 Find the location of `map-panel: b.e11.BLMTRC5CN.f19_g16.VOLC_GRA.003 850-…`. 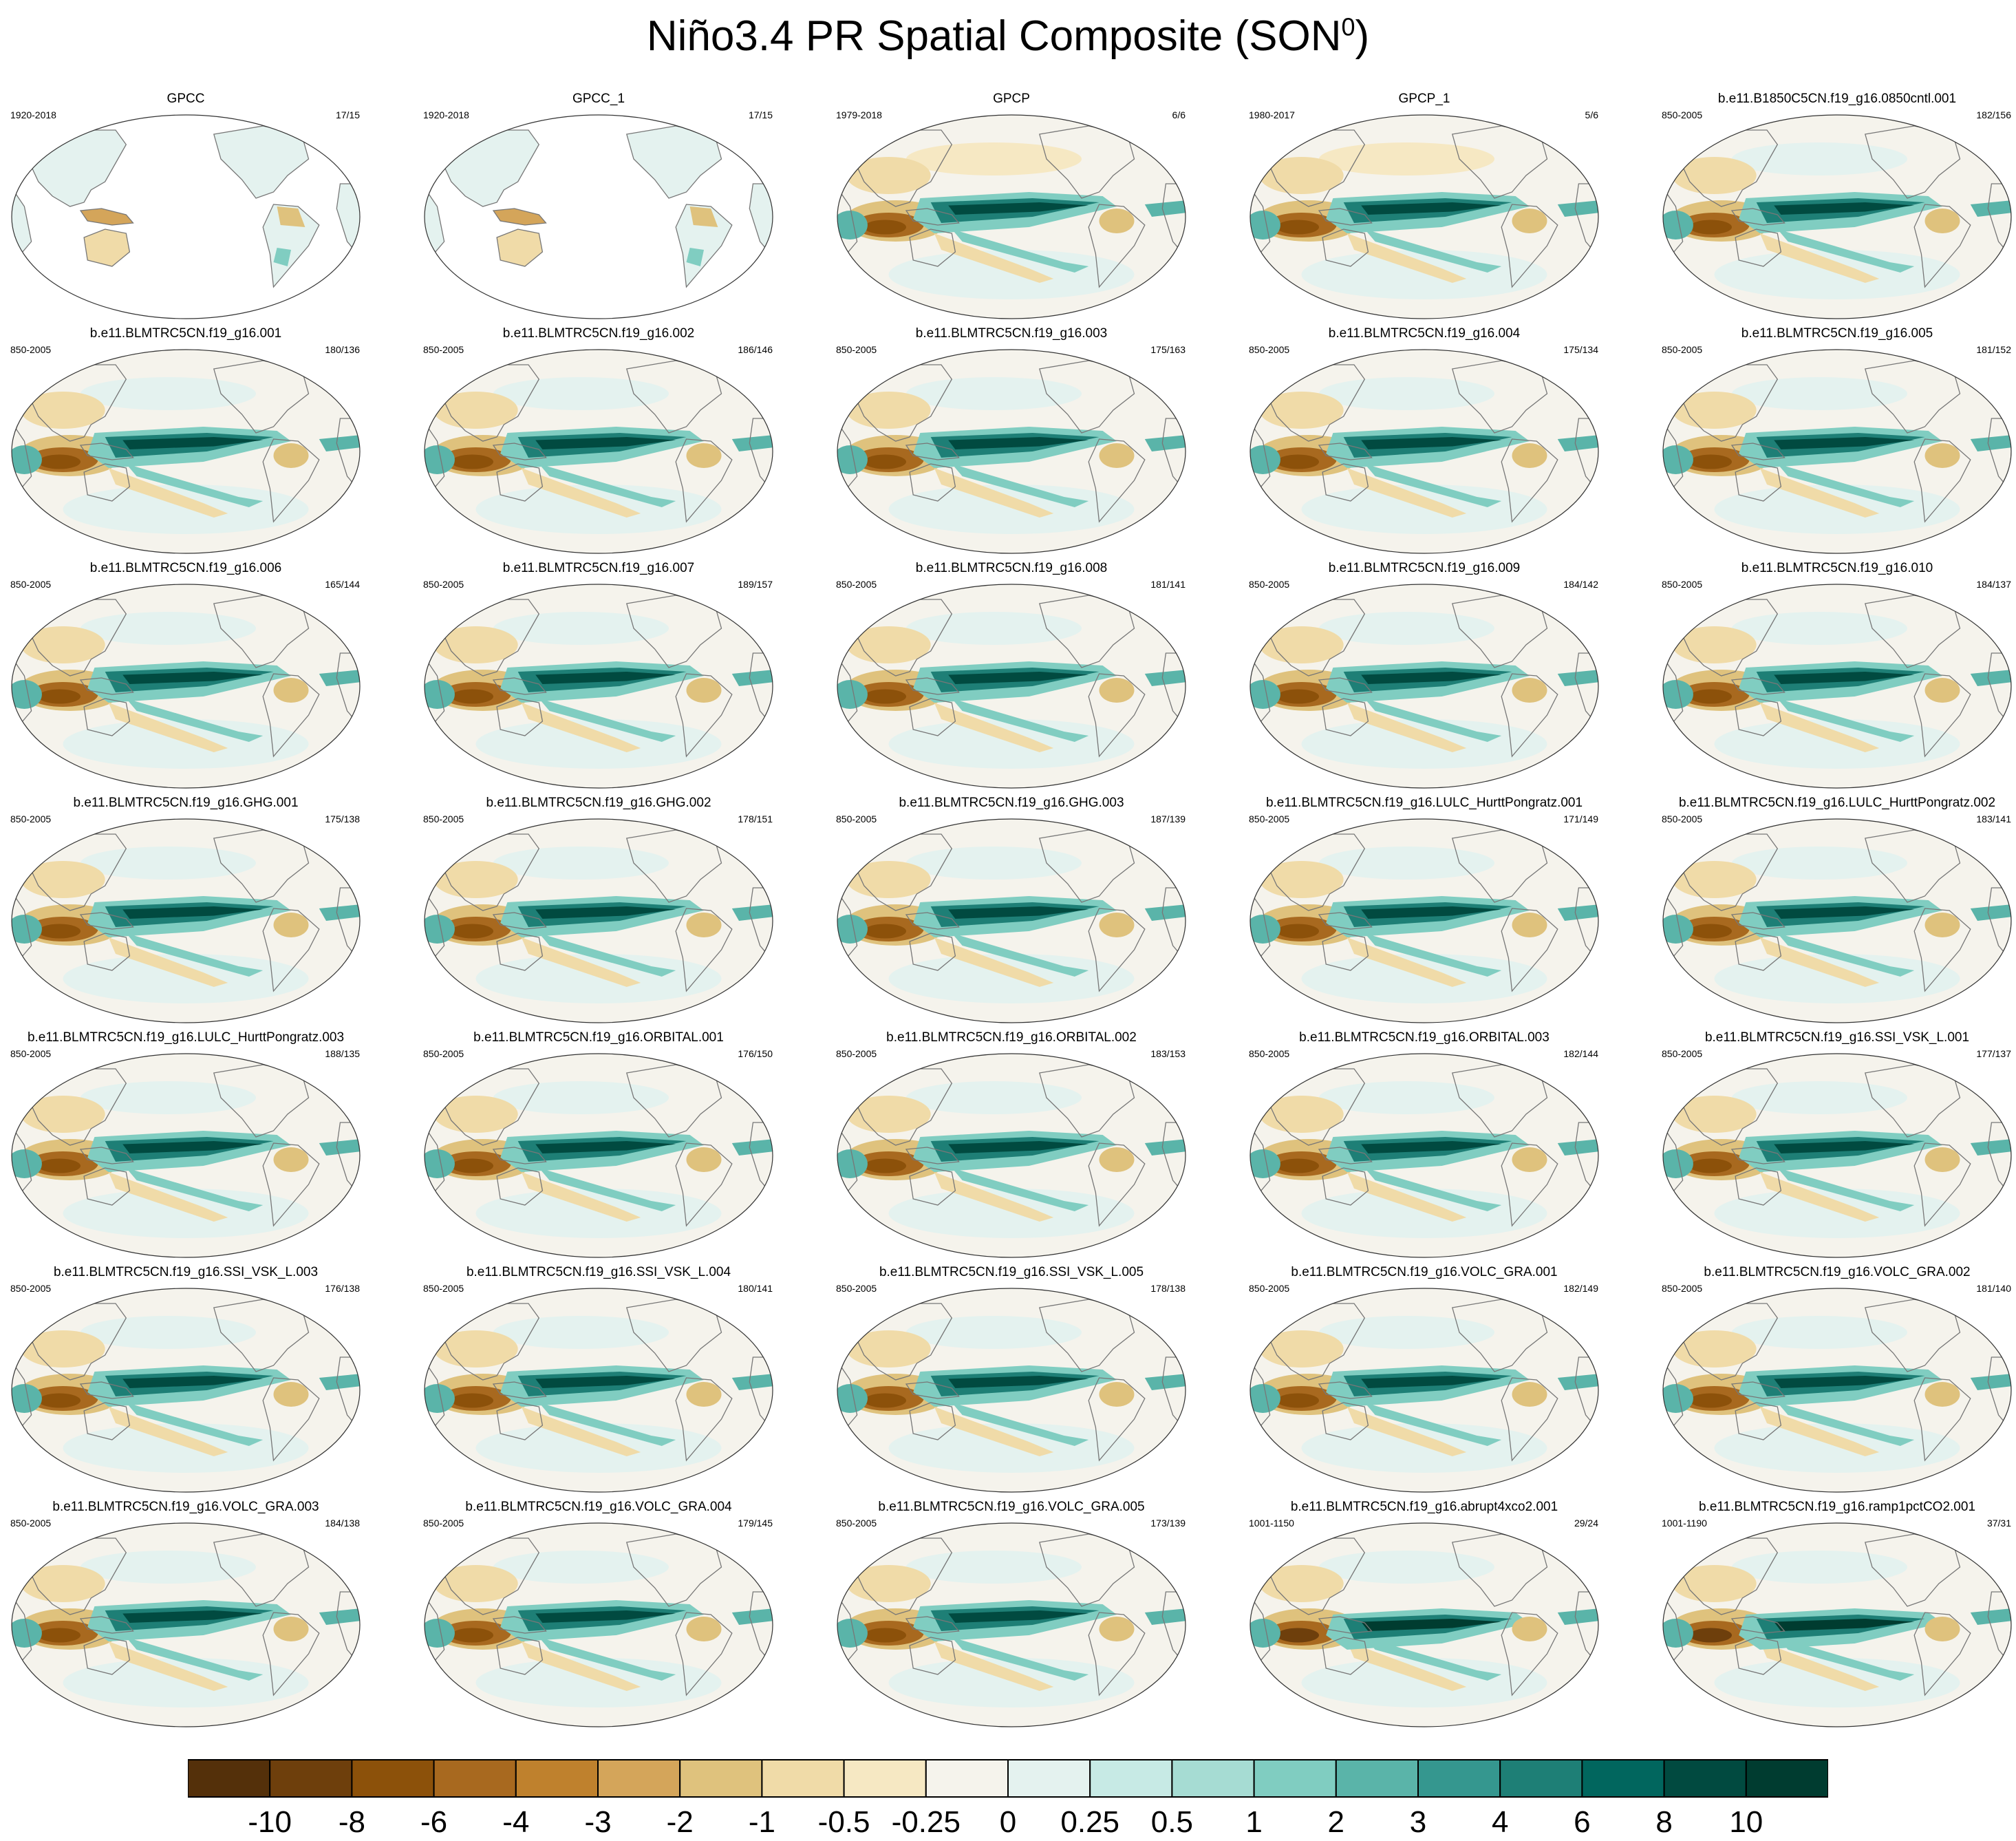

map-panel: b.e11.BLMTRC5CN.f19_g16.VOLC_GRA.003 850-… is located at coordinates (185, 1618).